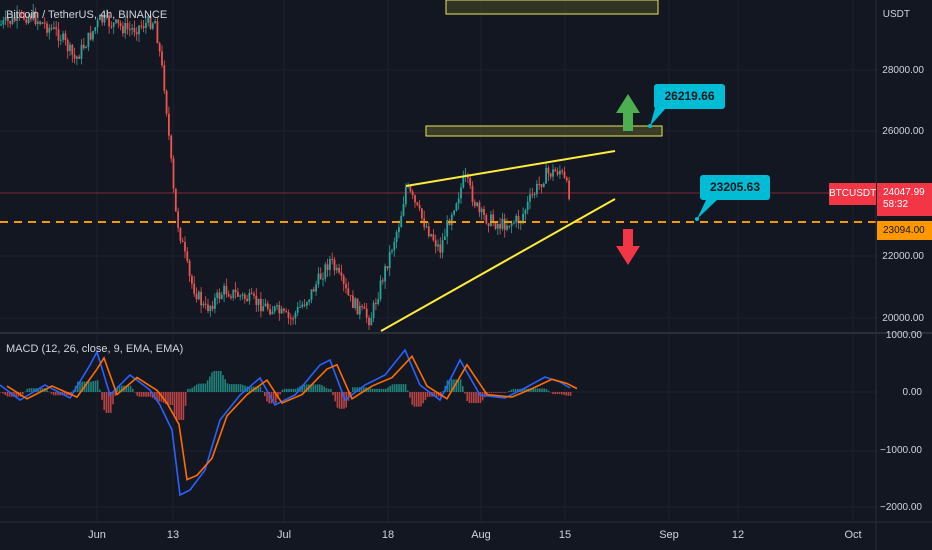 The width and height of the screenshot is (932, 550). What do you see at coordinates (510, 168) in the screenshot?
I see `wedge-upper-line` at bounding box center [510, 168].